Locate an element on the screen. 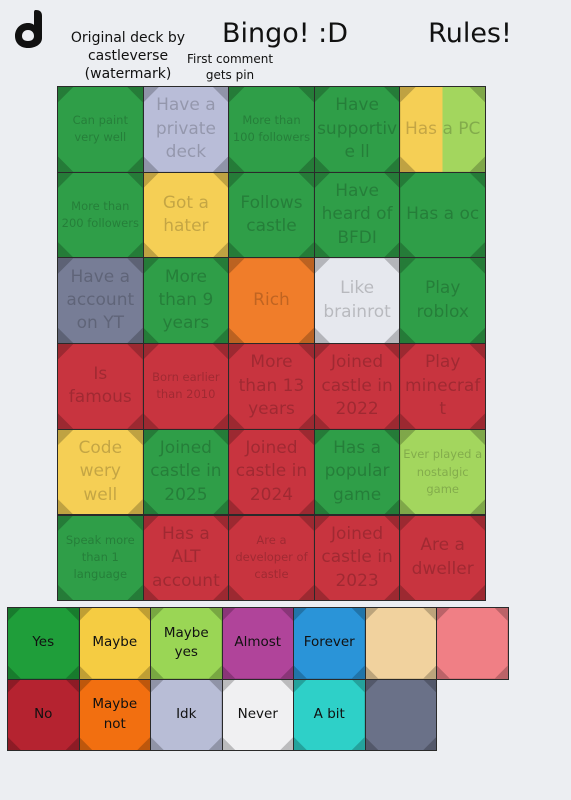  bingo-square: Joined castle in 2023 is located at coordinates (357, 557).